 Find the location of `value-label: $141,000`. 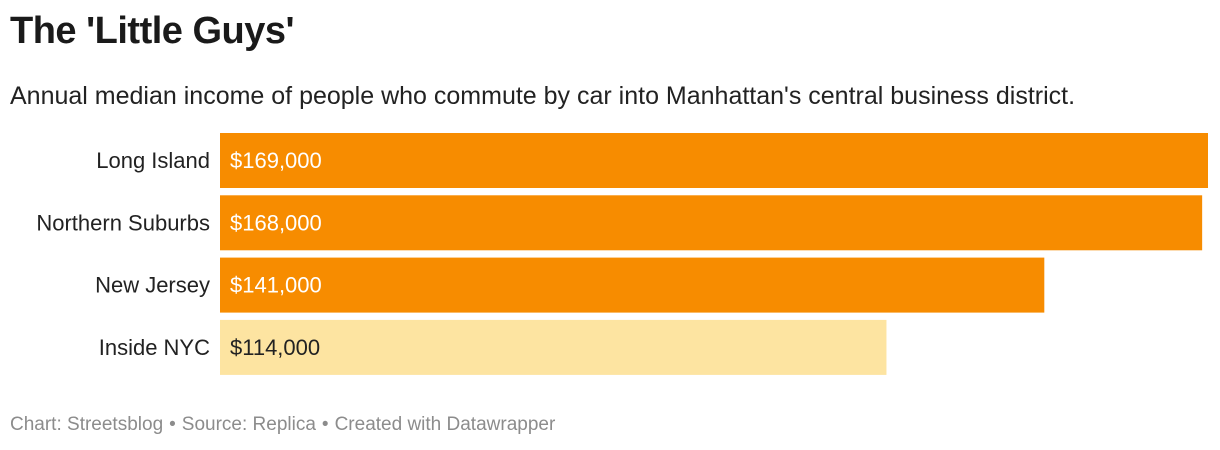

value-label: $141,000 is located at coordinates (276, 285).